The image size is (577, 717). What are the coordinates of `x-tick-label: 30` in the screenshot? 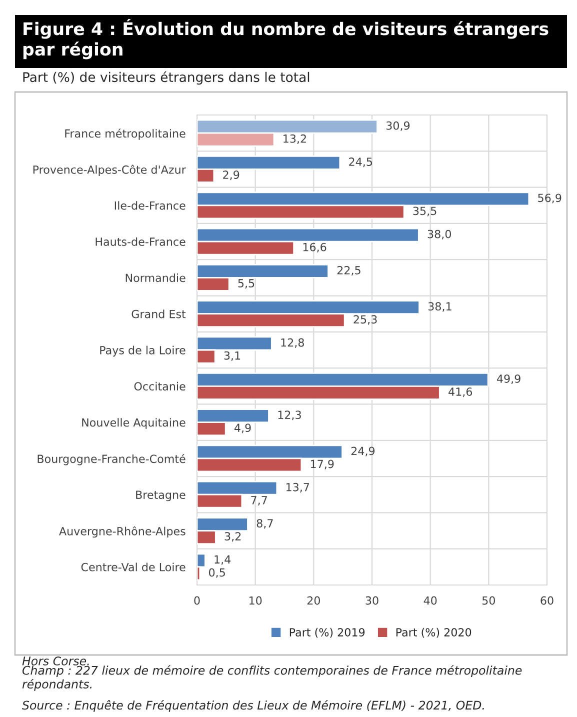 It's located at (372, 600).